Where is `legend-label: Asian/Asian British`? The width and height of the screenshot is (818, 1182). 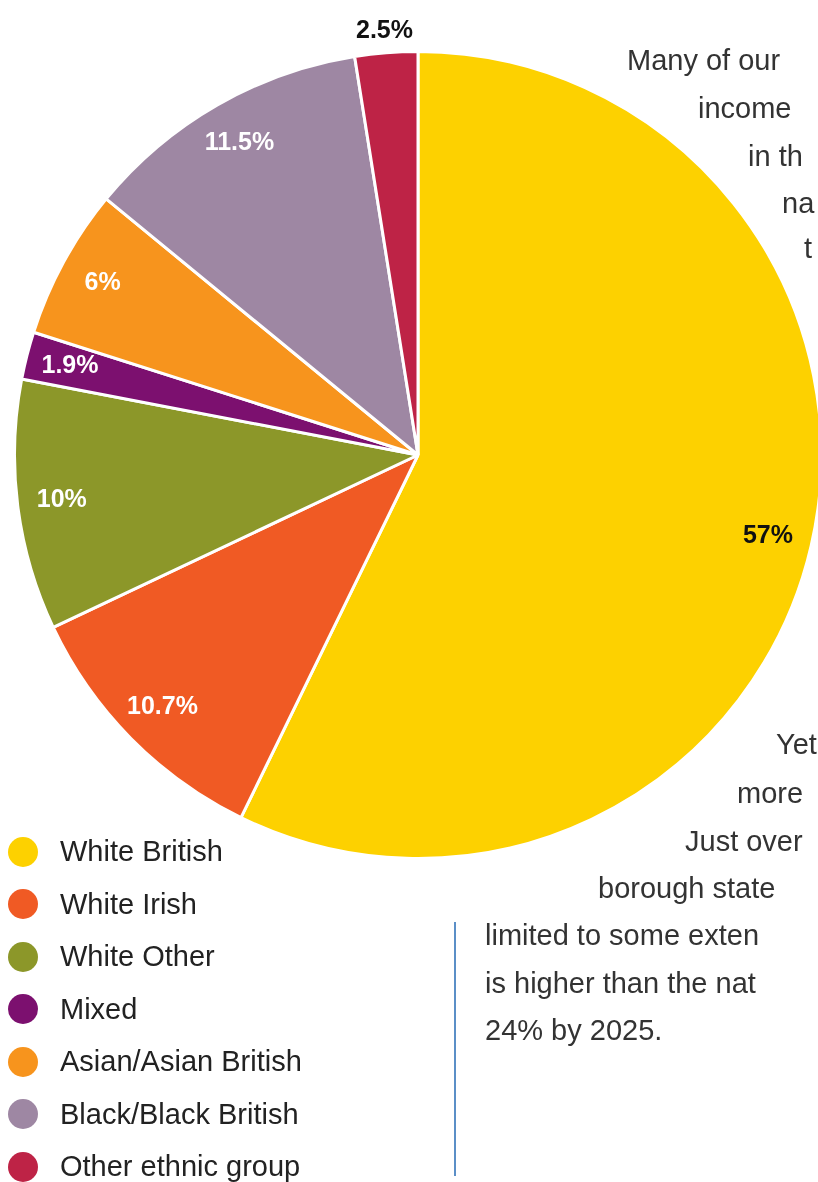 legend-label: Asian/Asian British is located at coordinates (181, 1061).